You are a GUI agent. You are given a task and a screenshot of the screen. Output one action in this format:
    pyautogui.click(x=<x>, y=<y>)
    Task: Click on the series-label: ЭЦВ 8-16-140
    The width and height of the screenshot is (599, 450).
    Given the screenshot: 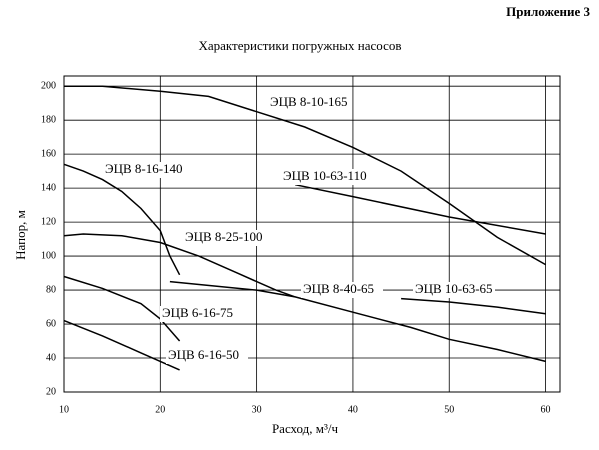 What is the action you would take?
    pyautogui.click(x=144, y=168)
    